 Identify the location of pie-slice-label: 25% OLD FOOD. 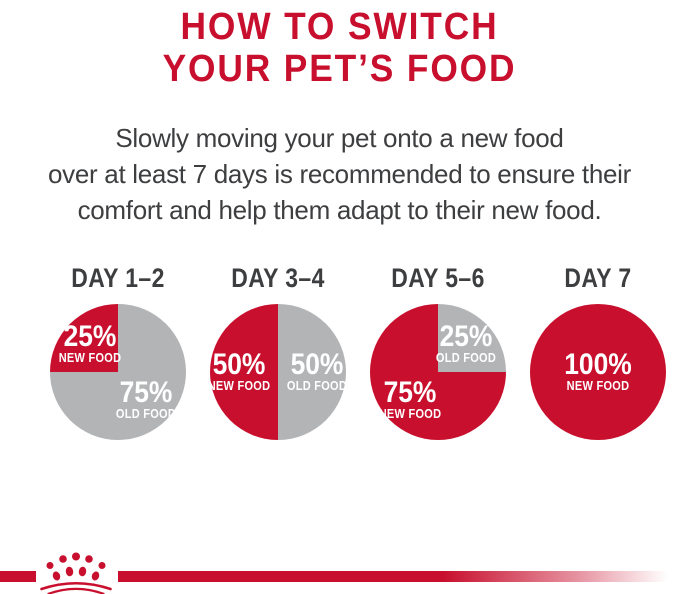
(465, 343).